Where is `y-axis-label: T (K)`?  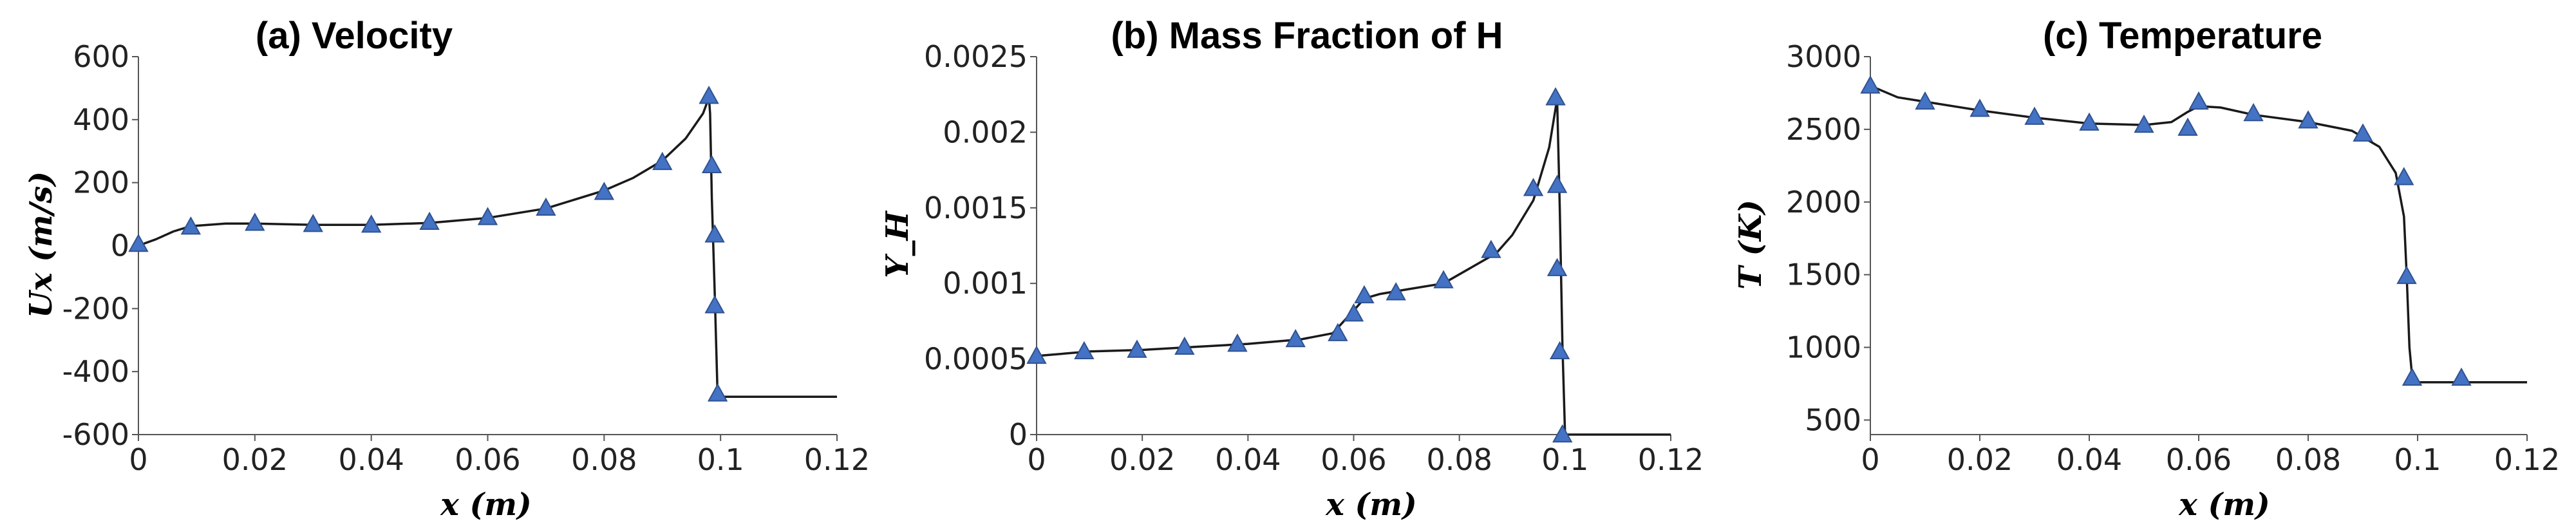 y-axis-label: T (K) is located at coordinates (1751, 245).